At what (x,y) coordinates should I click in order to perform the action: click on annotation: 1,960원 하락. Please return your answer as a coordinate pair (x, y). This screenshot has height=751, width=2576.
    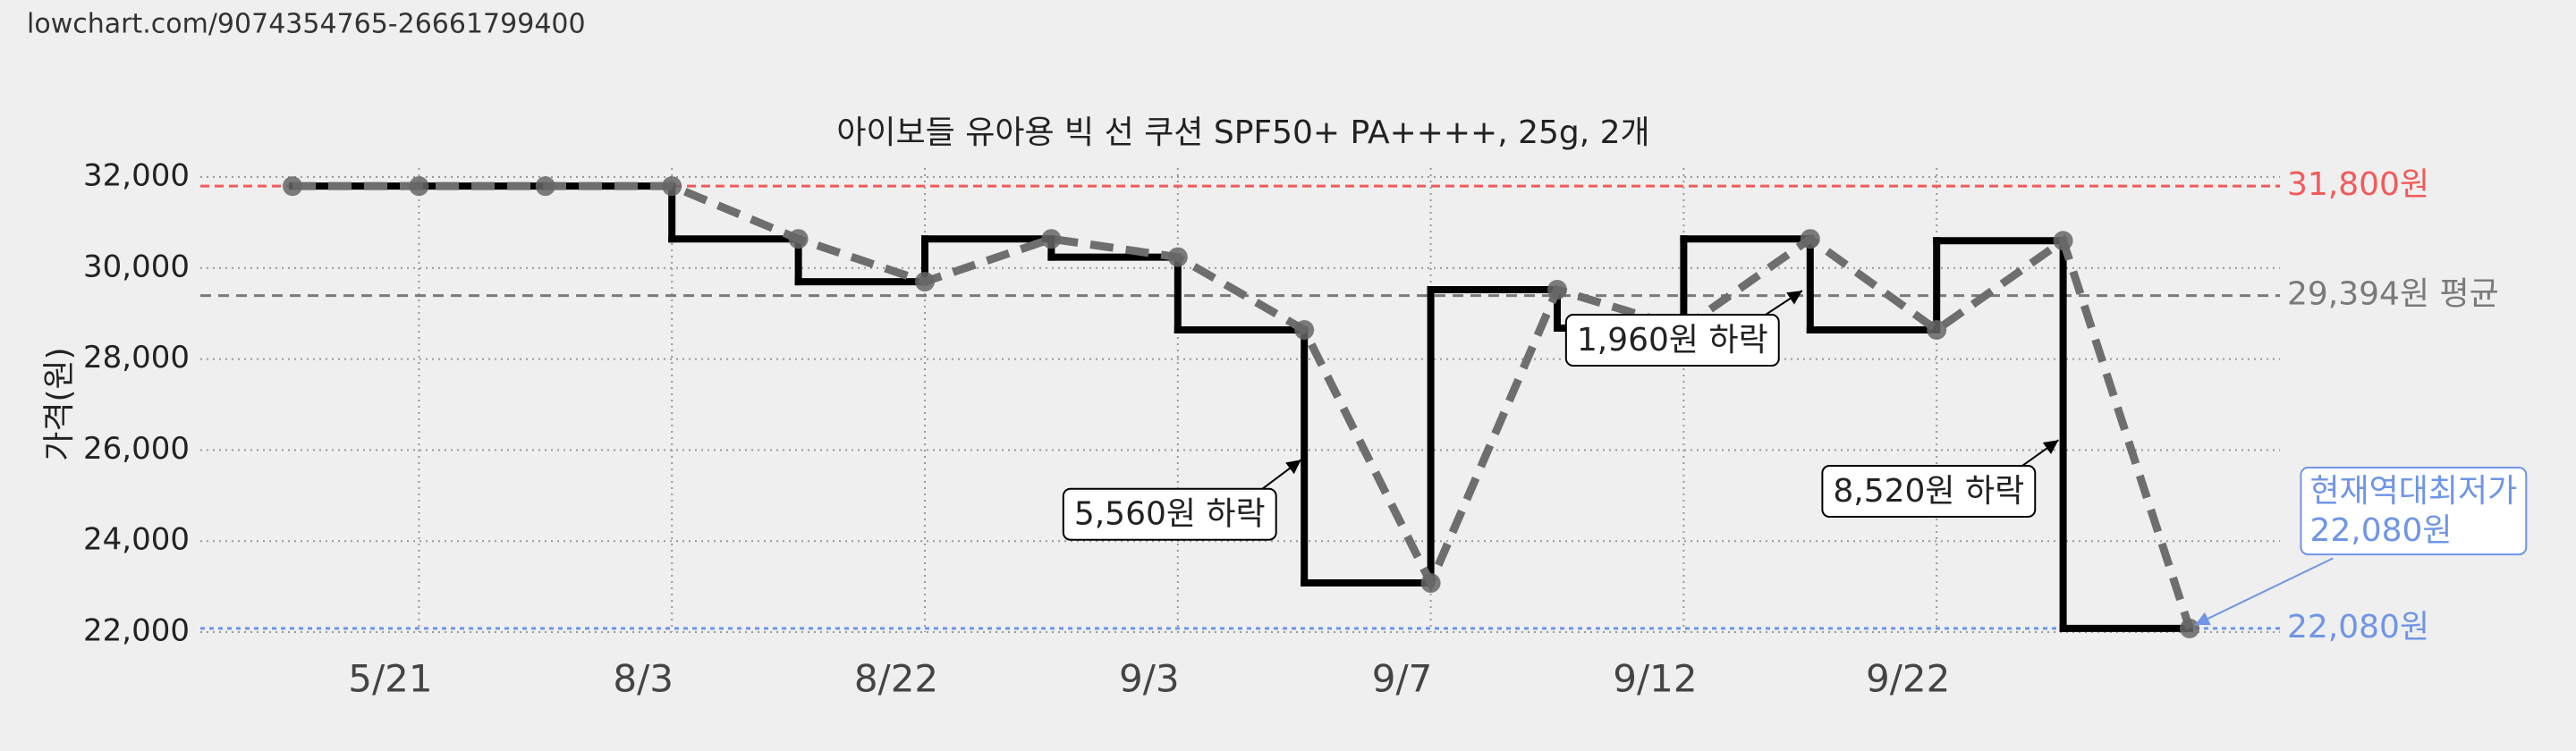
    Looking at the image, I should click on (1683, 328).